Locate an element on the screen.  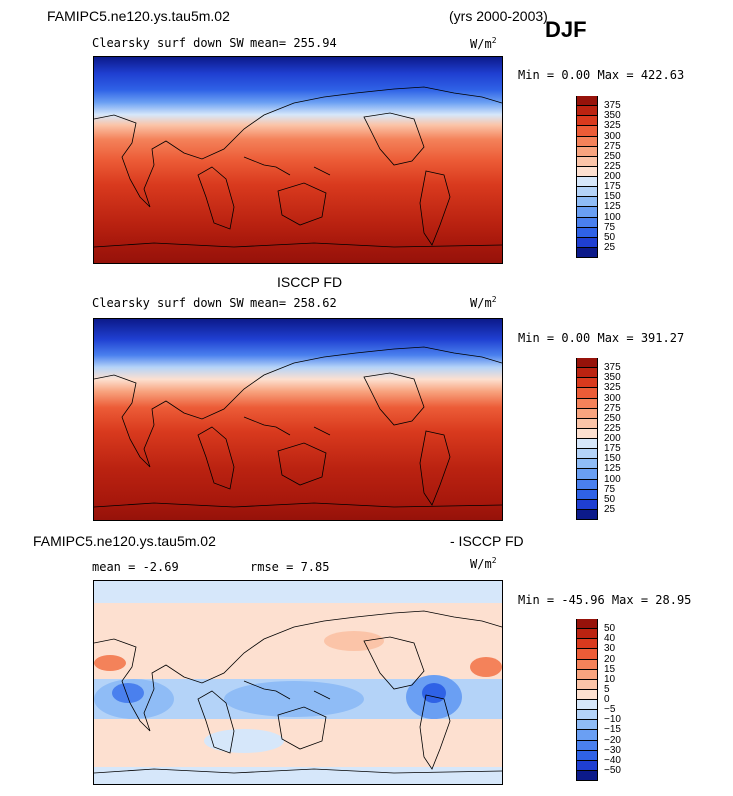
colorbar-tick-label: 10 is located at coordinates (610, 679).